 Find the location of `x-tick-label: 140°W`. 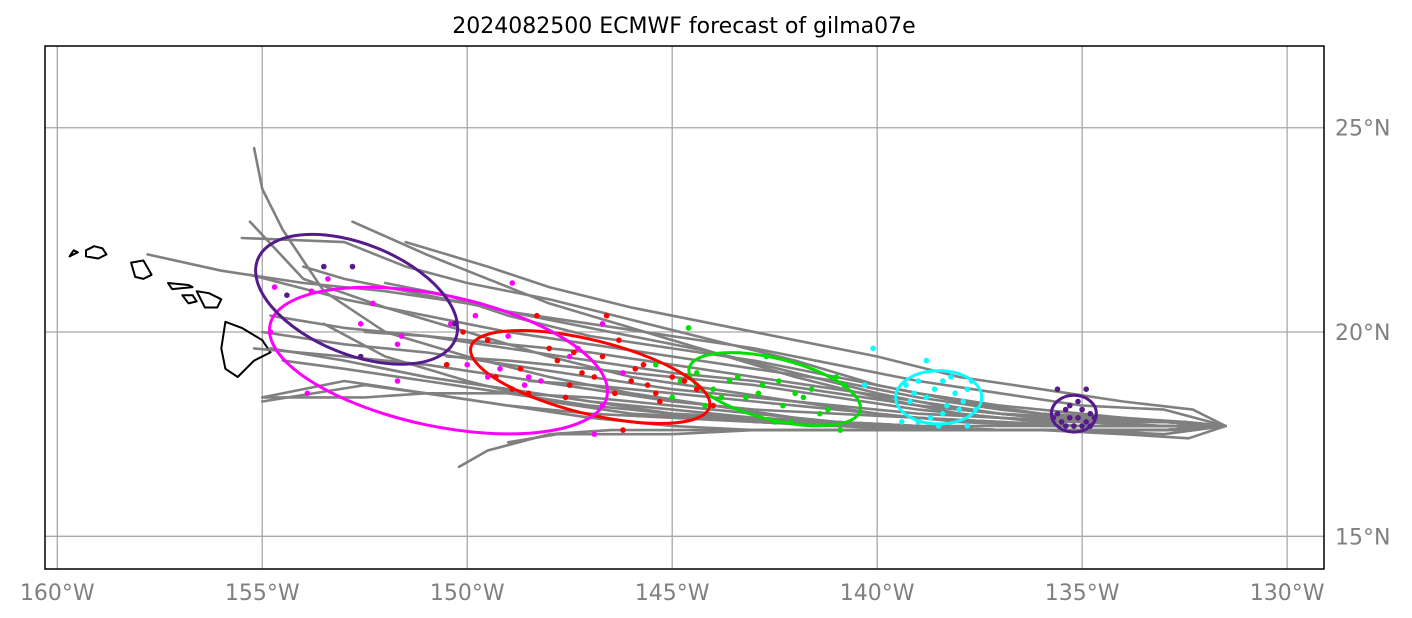

x-tick-label: 140°W is located at coordinates (877, 593).